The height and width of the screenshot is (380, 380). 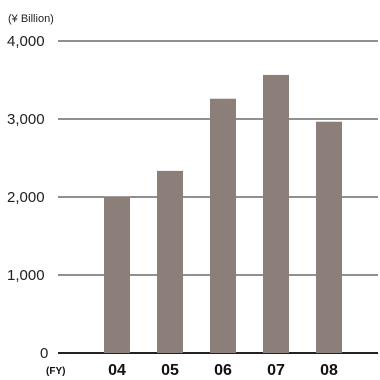 I want to click on x-tick-label: 08, so click(x=329, y=370).